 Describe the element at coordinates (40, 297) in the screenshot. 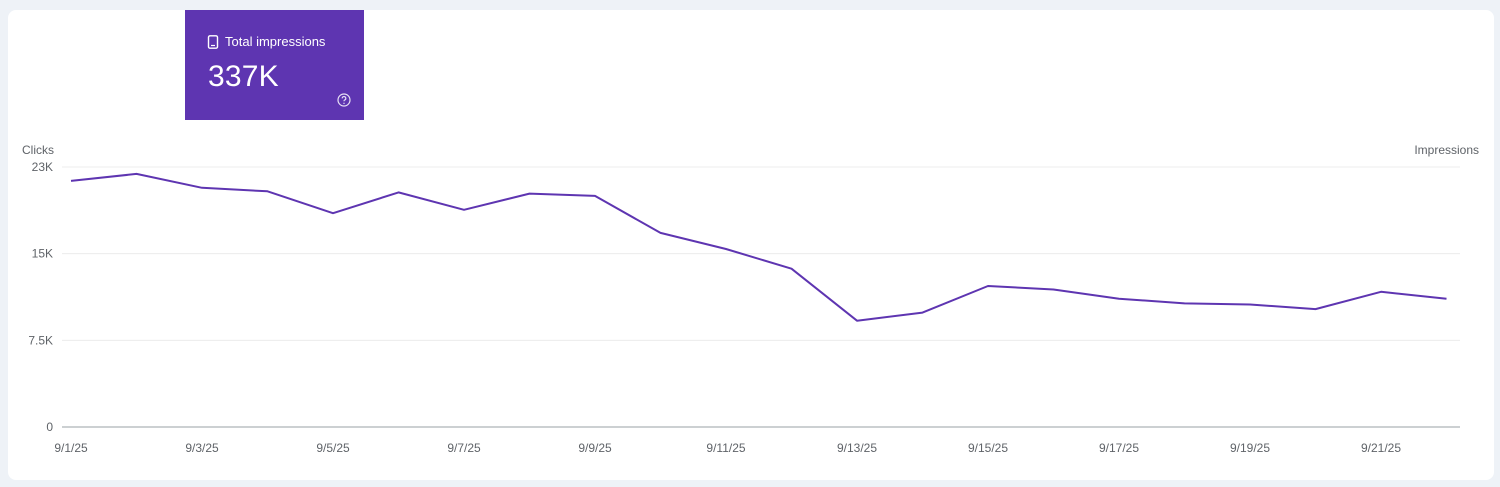

I see `y-axis-ticks: 0 7.5K 15K 23K` at that location.